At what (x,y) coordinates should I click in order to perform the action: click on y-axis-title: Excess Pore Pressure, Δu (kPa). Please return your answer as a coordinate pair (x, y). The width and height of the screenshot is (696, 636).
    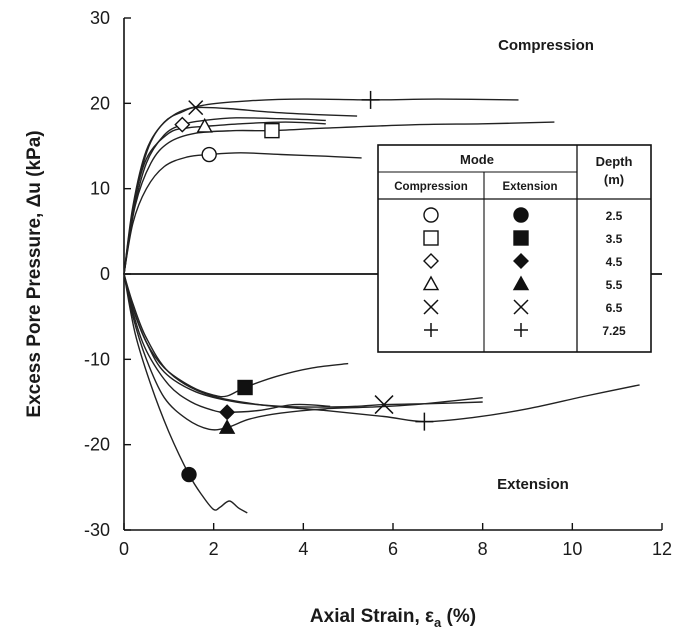
    Looking at the image, I should click on (34, 273).